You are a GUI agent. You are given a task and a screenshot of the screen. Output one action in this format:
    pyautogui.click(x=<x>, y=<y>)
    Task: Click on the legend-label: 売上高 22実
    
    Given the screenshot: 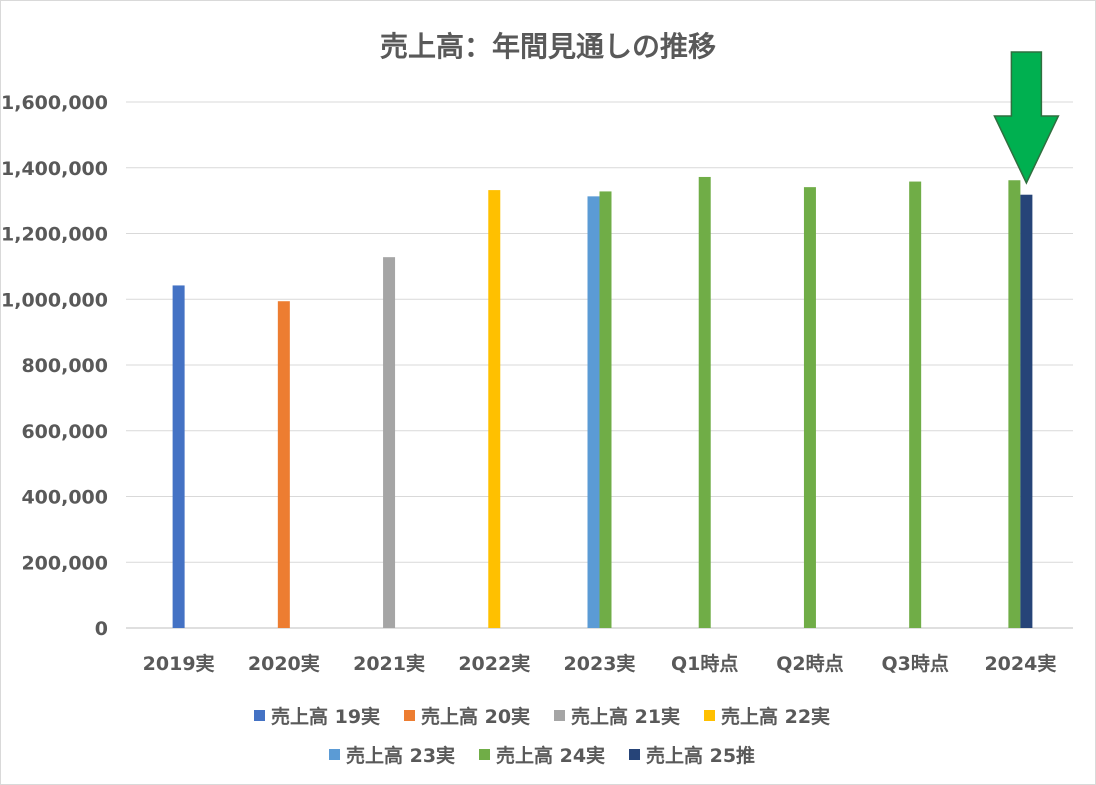 What is the action you would take?
    pyautogui.click(x=775, y=716)
    